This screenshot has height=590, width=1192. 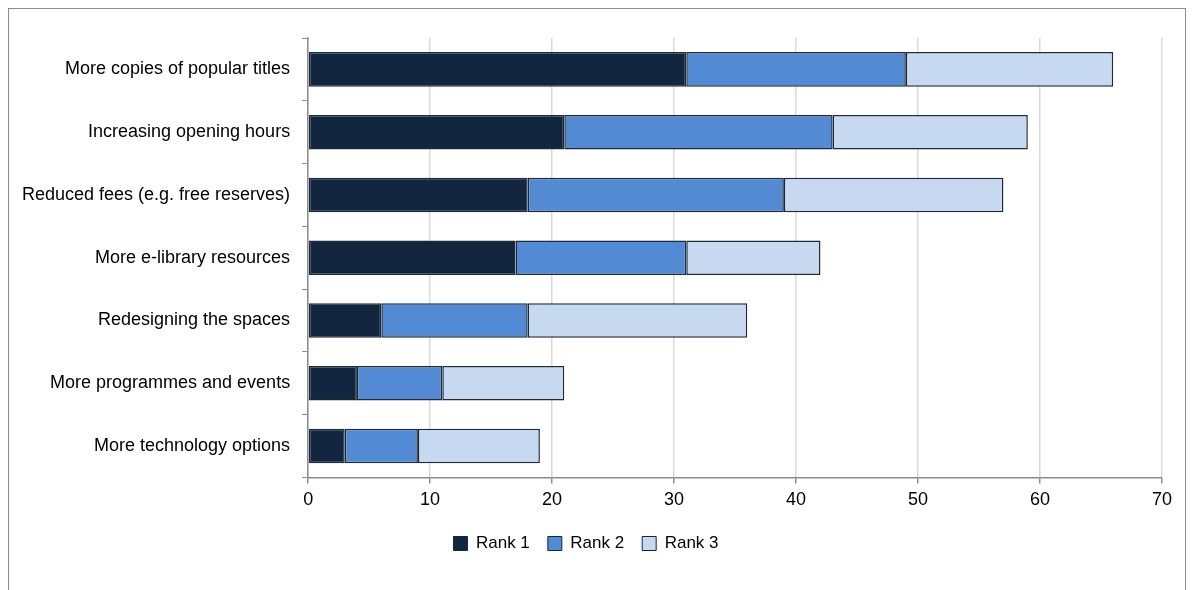 What do you see at coordinates (156, 193) in the screenshot?
I see `y-tick-label: Reduced fees (e.g. free reserves)` at bounding box center [156, 193].